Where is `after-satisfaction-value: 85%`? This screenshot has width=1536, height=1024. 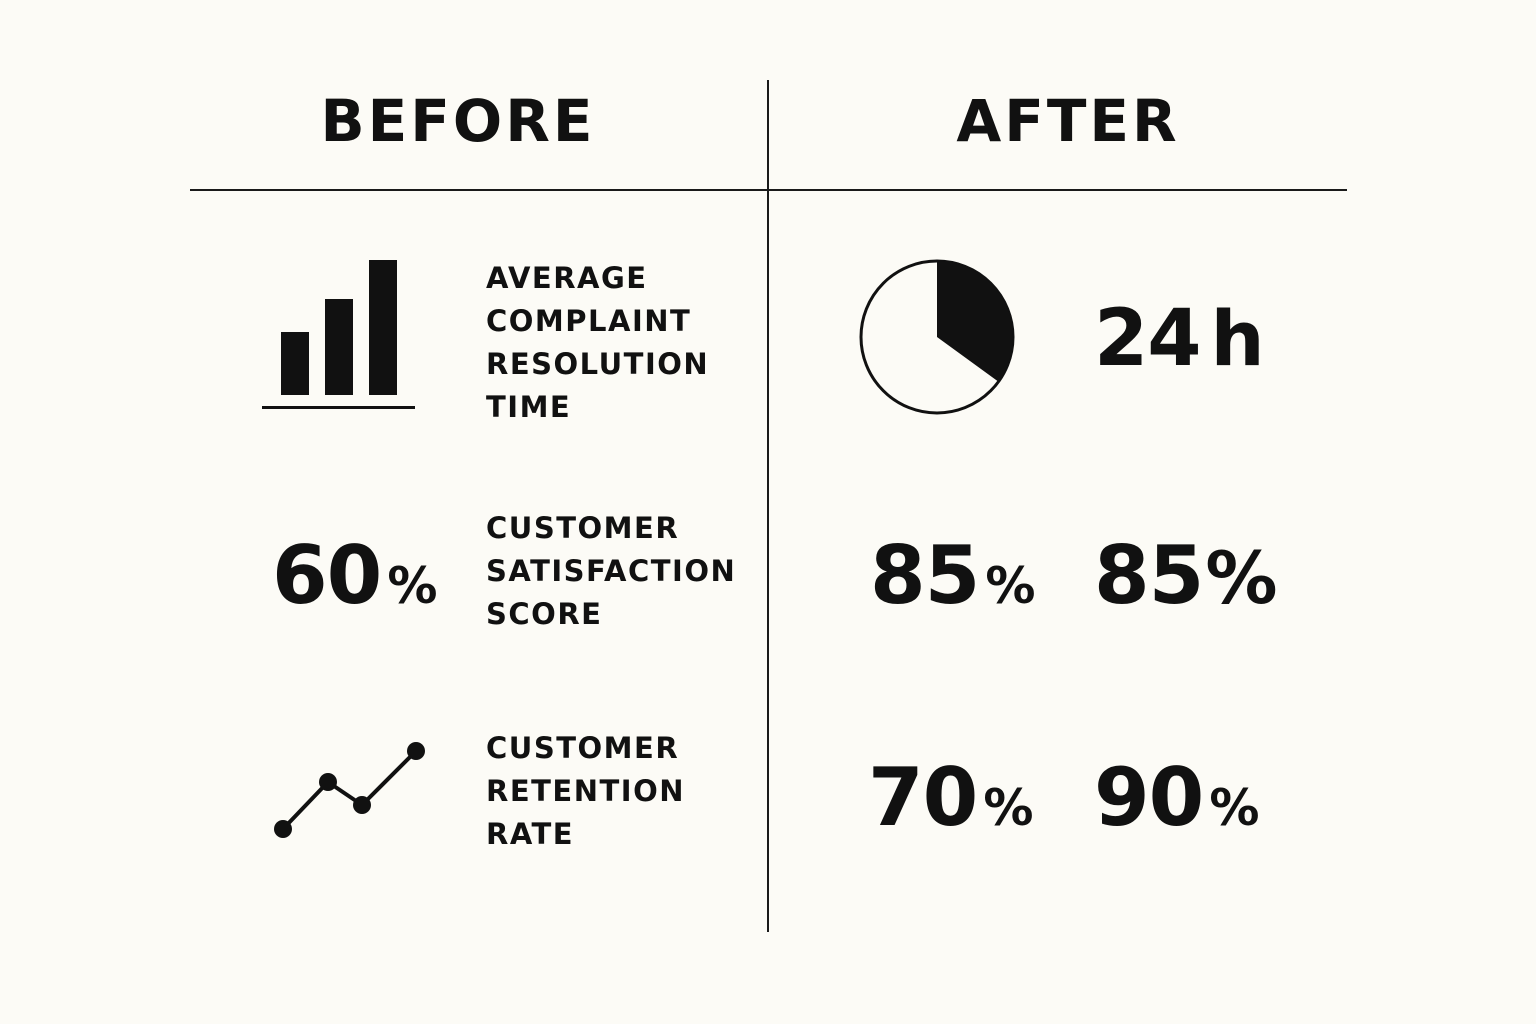 after-satisfaction-value: 85% is located at coordinates (953, 575).